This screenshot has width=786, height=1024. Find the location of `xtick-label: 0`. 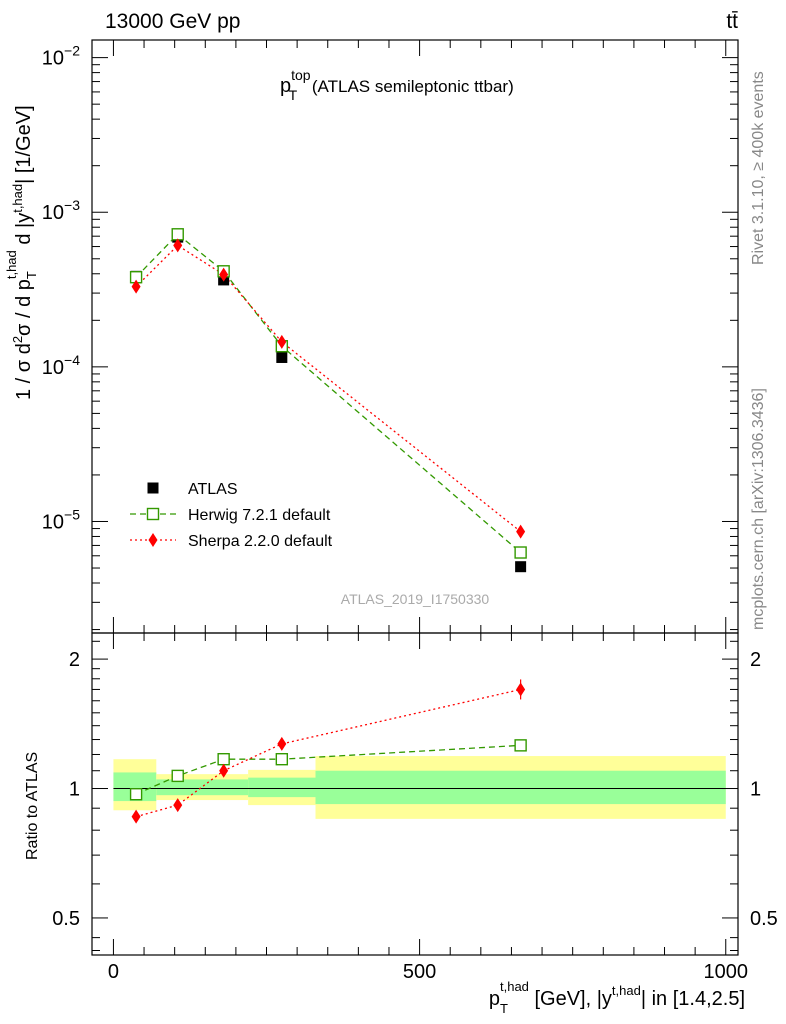

xtick-label: 0 is located at coordinates (113, 972).